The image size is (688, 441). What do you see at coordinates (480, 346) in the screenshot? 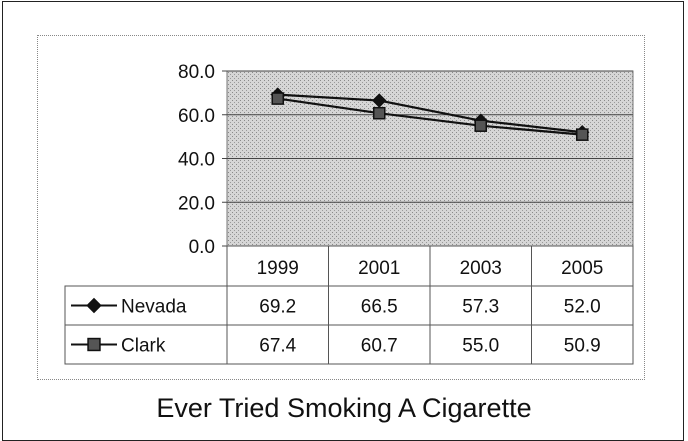
I see `data-table-value: 55.0` at bounding box center [480, 346].